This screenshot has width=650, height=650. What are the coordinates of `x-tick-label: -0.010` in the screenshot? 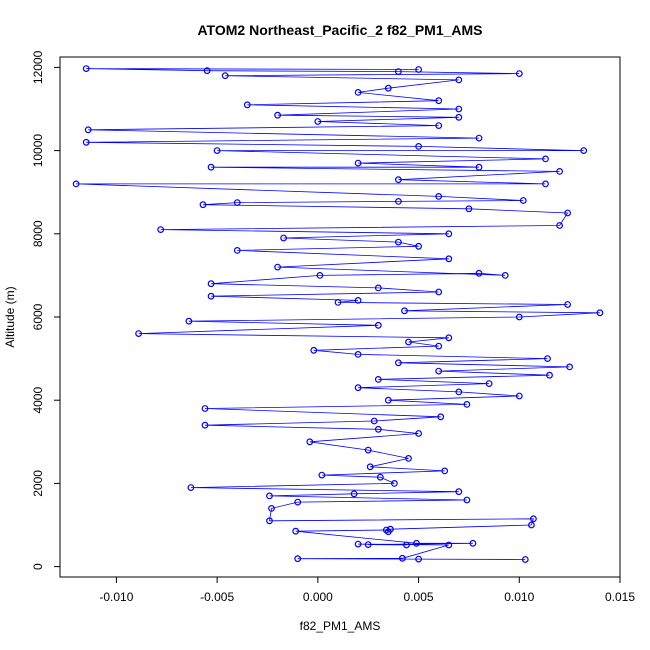 It's located at (116, 597).